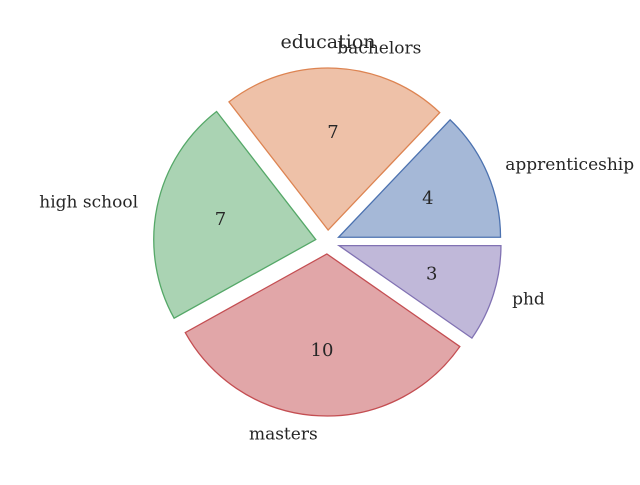  I want to click on slice-value-phd: 3, so click(431, 274).